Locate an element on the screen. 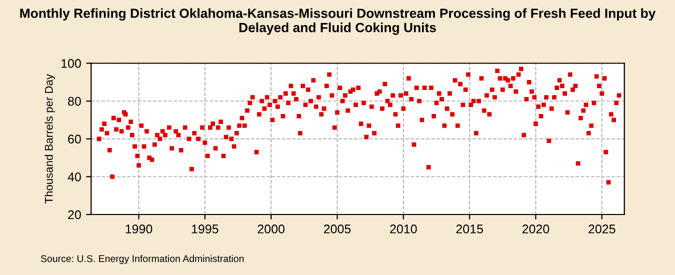  y-tick-label: 20 is located at coordinates (74, 215).